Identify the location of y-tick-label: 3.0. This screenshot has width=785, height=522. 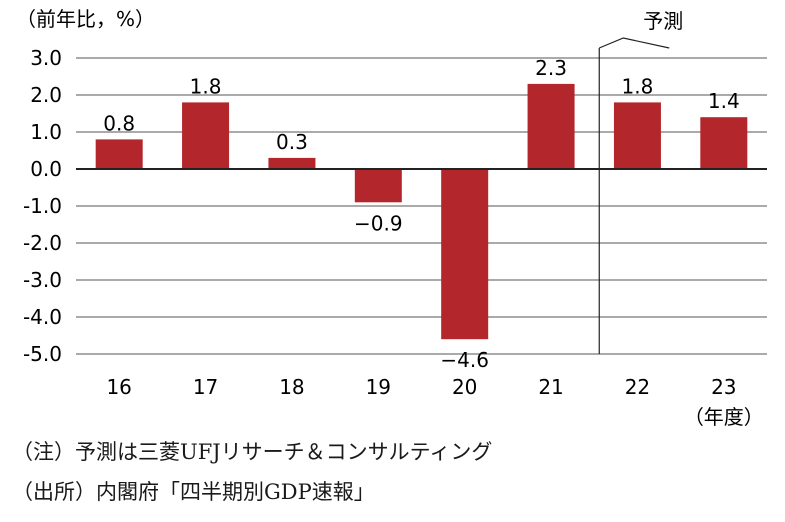
(46, 58).